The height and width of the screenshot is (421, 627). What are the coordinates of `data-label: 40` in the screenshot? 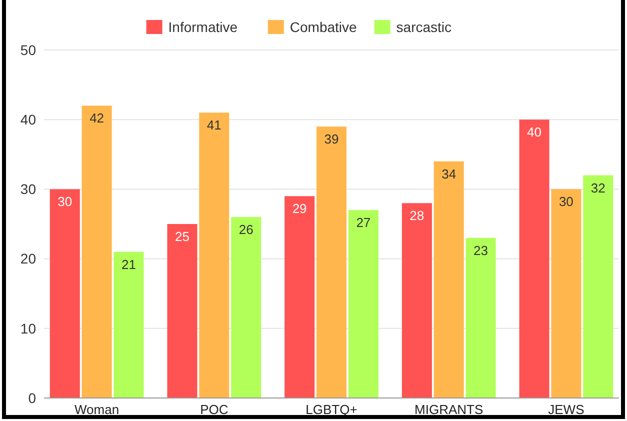 It's located at (534, 132).